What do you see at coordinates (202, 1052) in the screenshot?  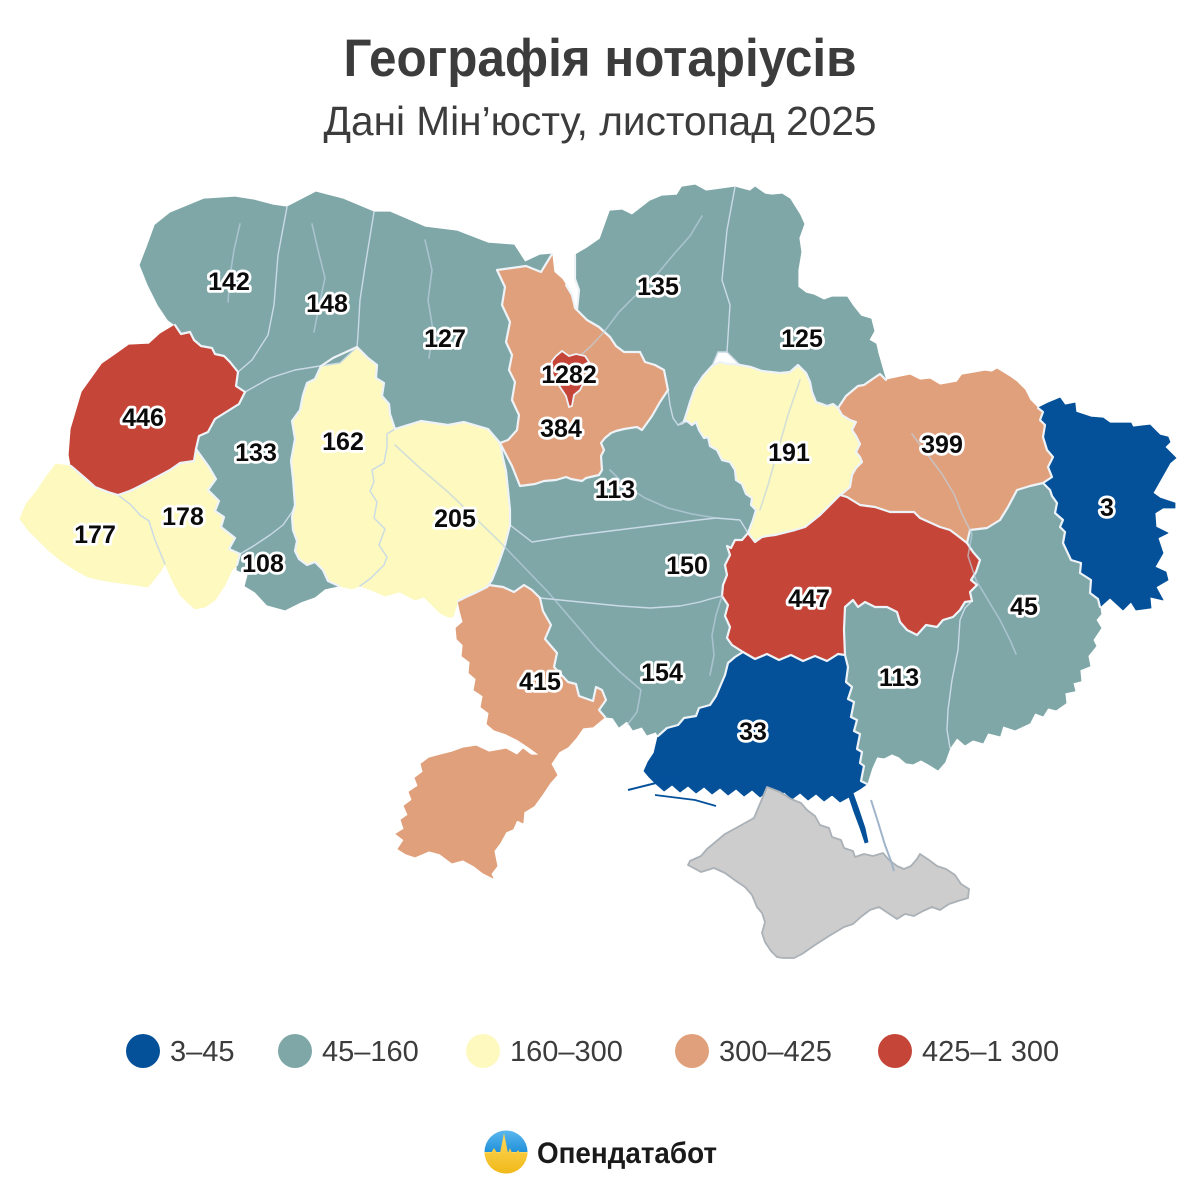 I see `svg-text: 3–45` at bounding box center [202, 1052].